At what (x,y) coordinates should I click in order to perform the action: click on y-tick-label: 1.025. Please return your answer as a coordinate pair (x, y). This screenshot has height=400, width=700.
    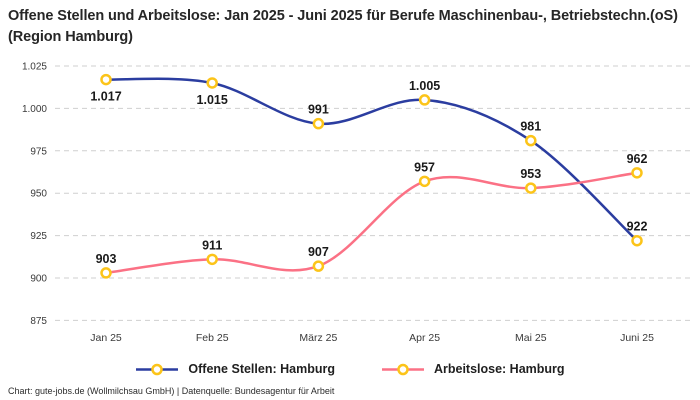
    Looking at the image, I should click on (34, 67).